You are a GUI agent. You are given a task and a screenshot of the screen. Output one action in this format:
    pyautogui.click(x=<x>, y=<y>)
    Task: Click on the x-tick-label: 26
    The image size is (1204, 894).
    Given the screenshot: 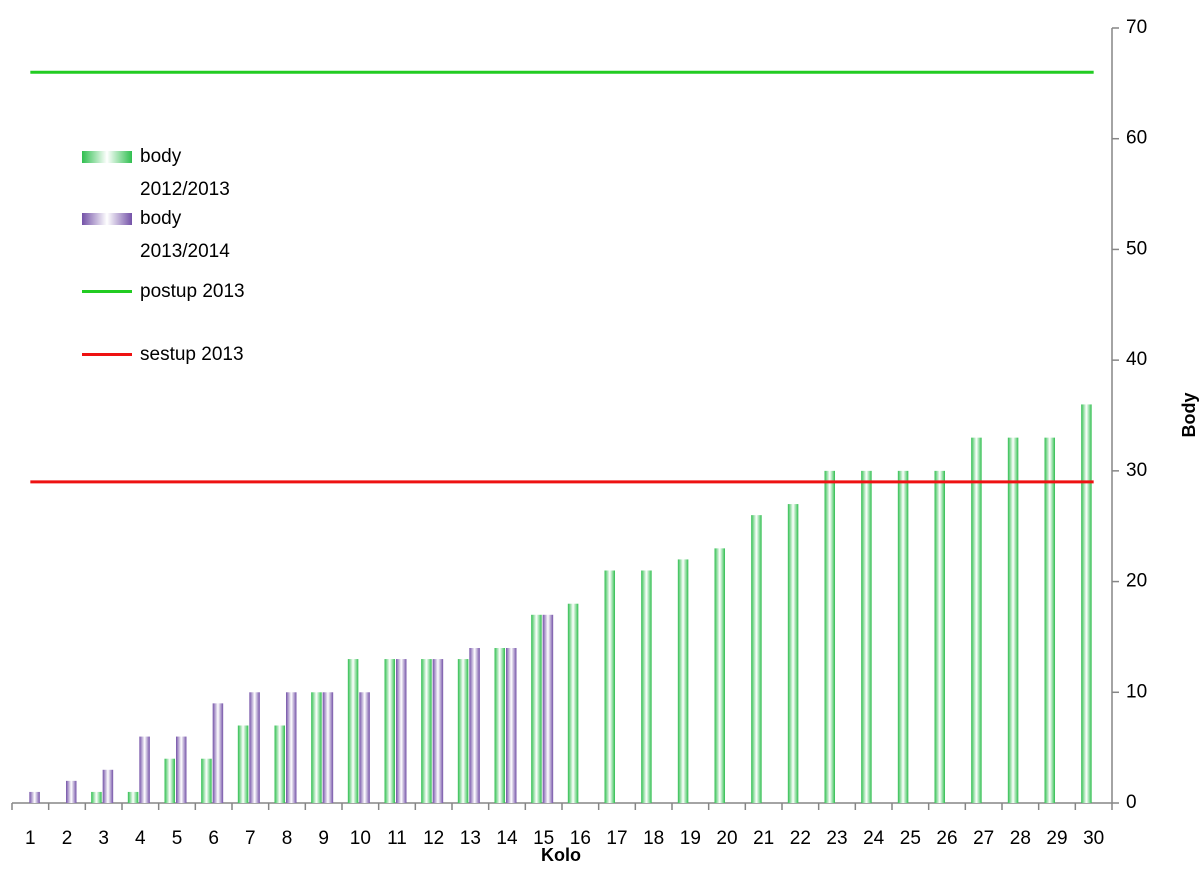 What is the action you would take?
    pyautogui.click(x=946, y=838)
    